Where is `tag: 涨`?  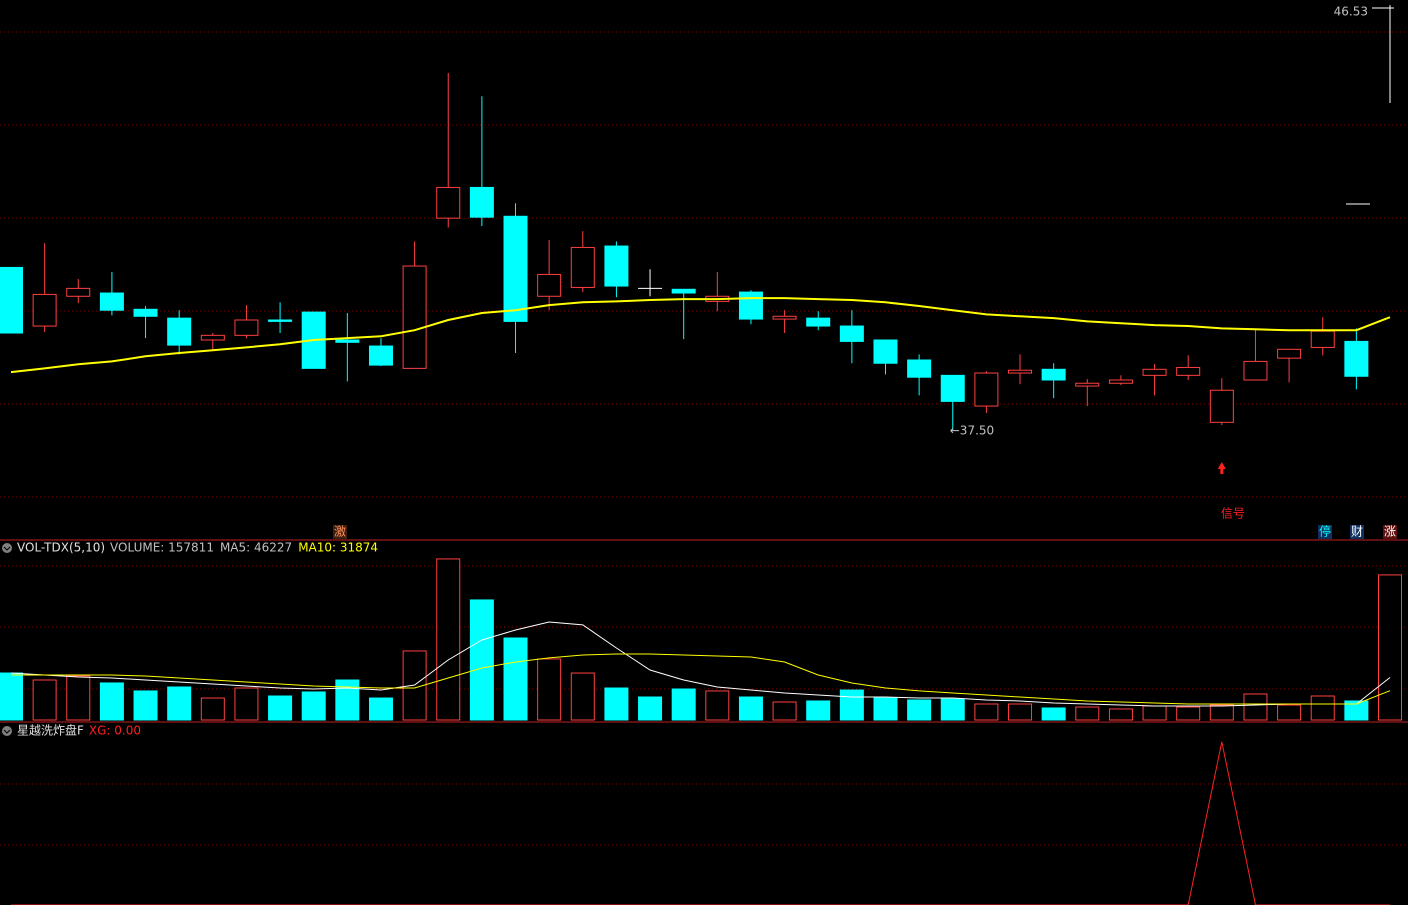
tag: 涨 is located at coordinates (1390, 531).